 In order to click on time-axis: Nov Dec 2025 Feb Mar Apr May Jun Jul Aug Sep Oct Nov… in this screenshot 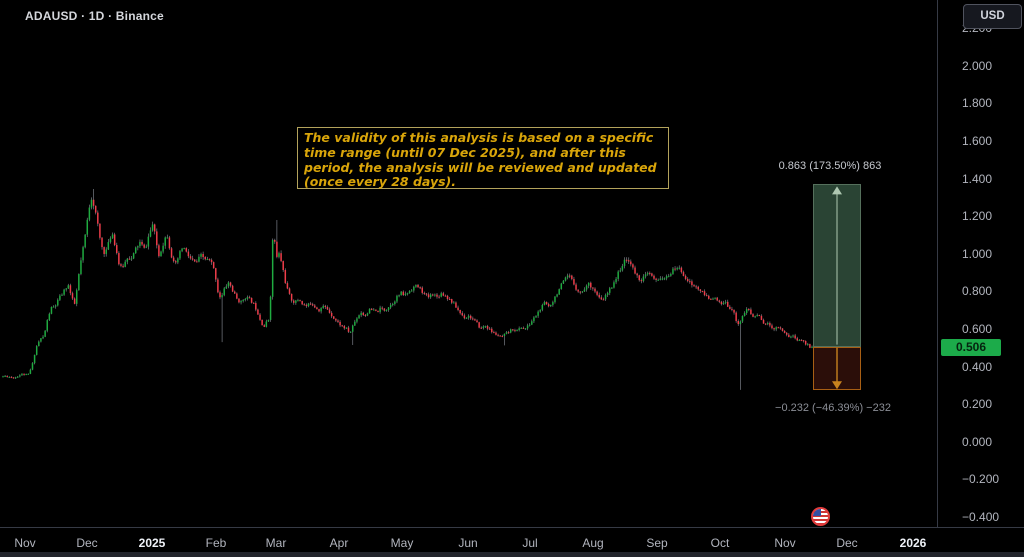, I will do `click(512, 540)`.